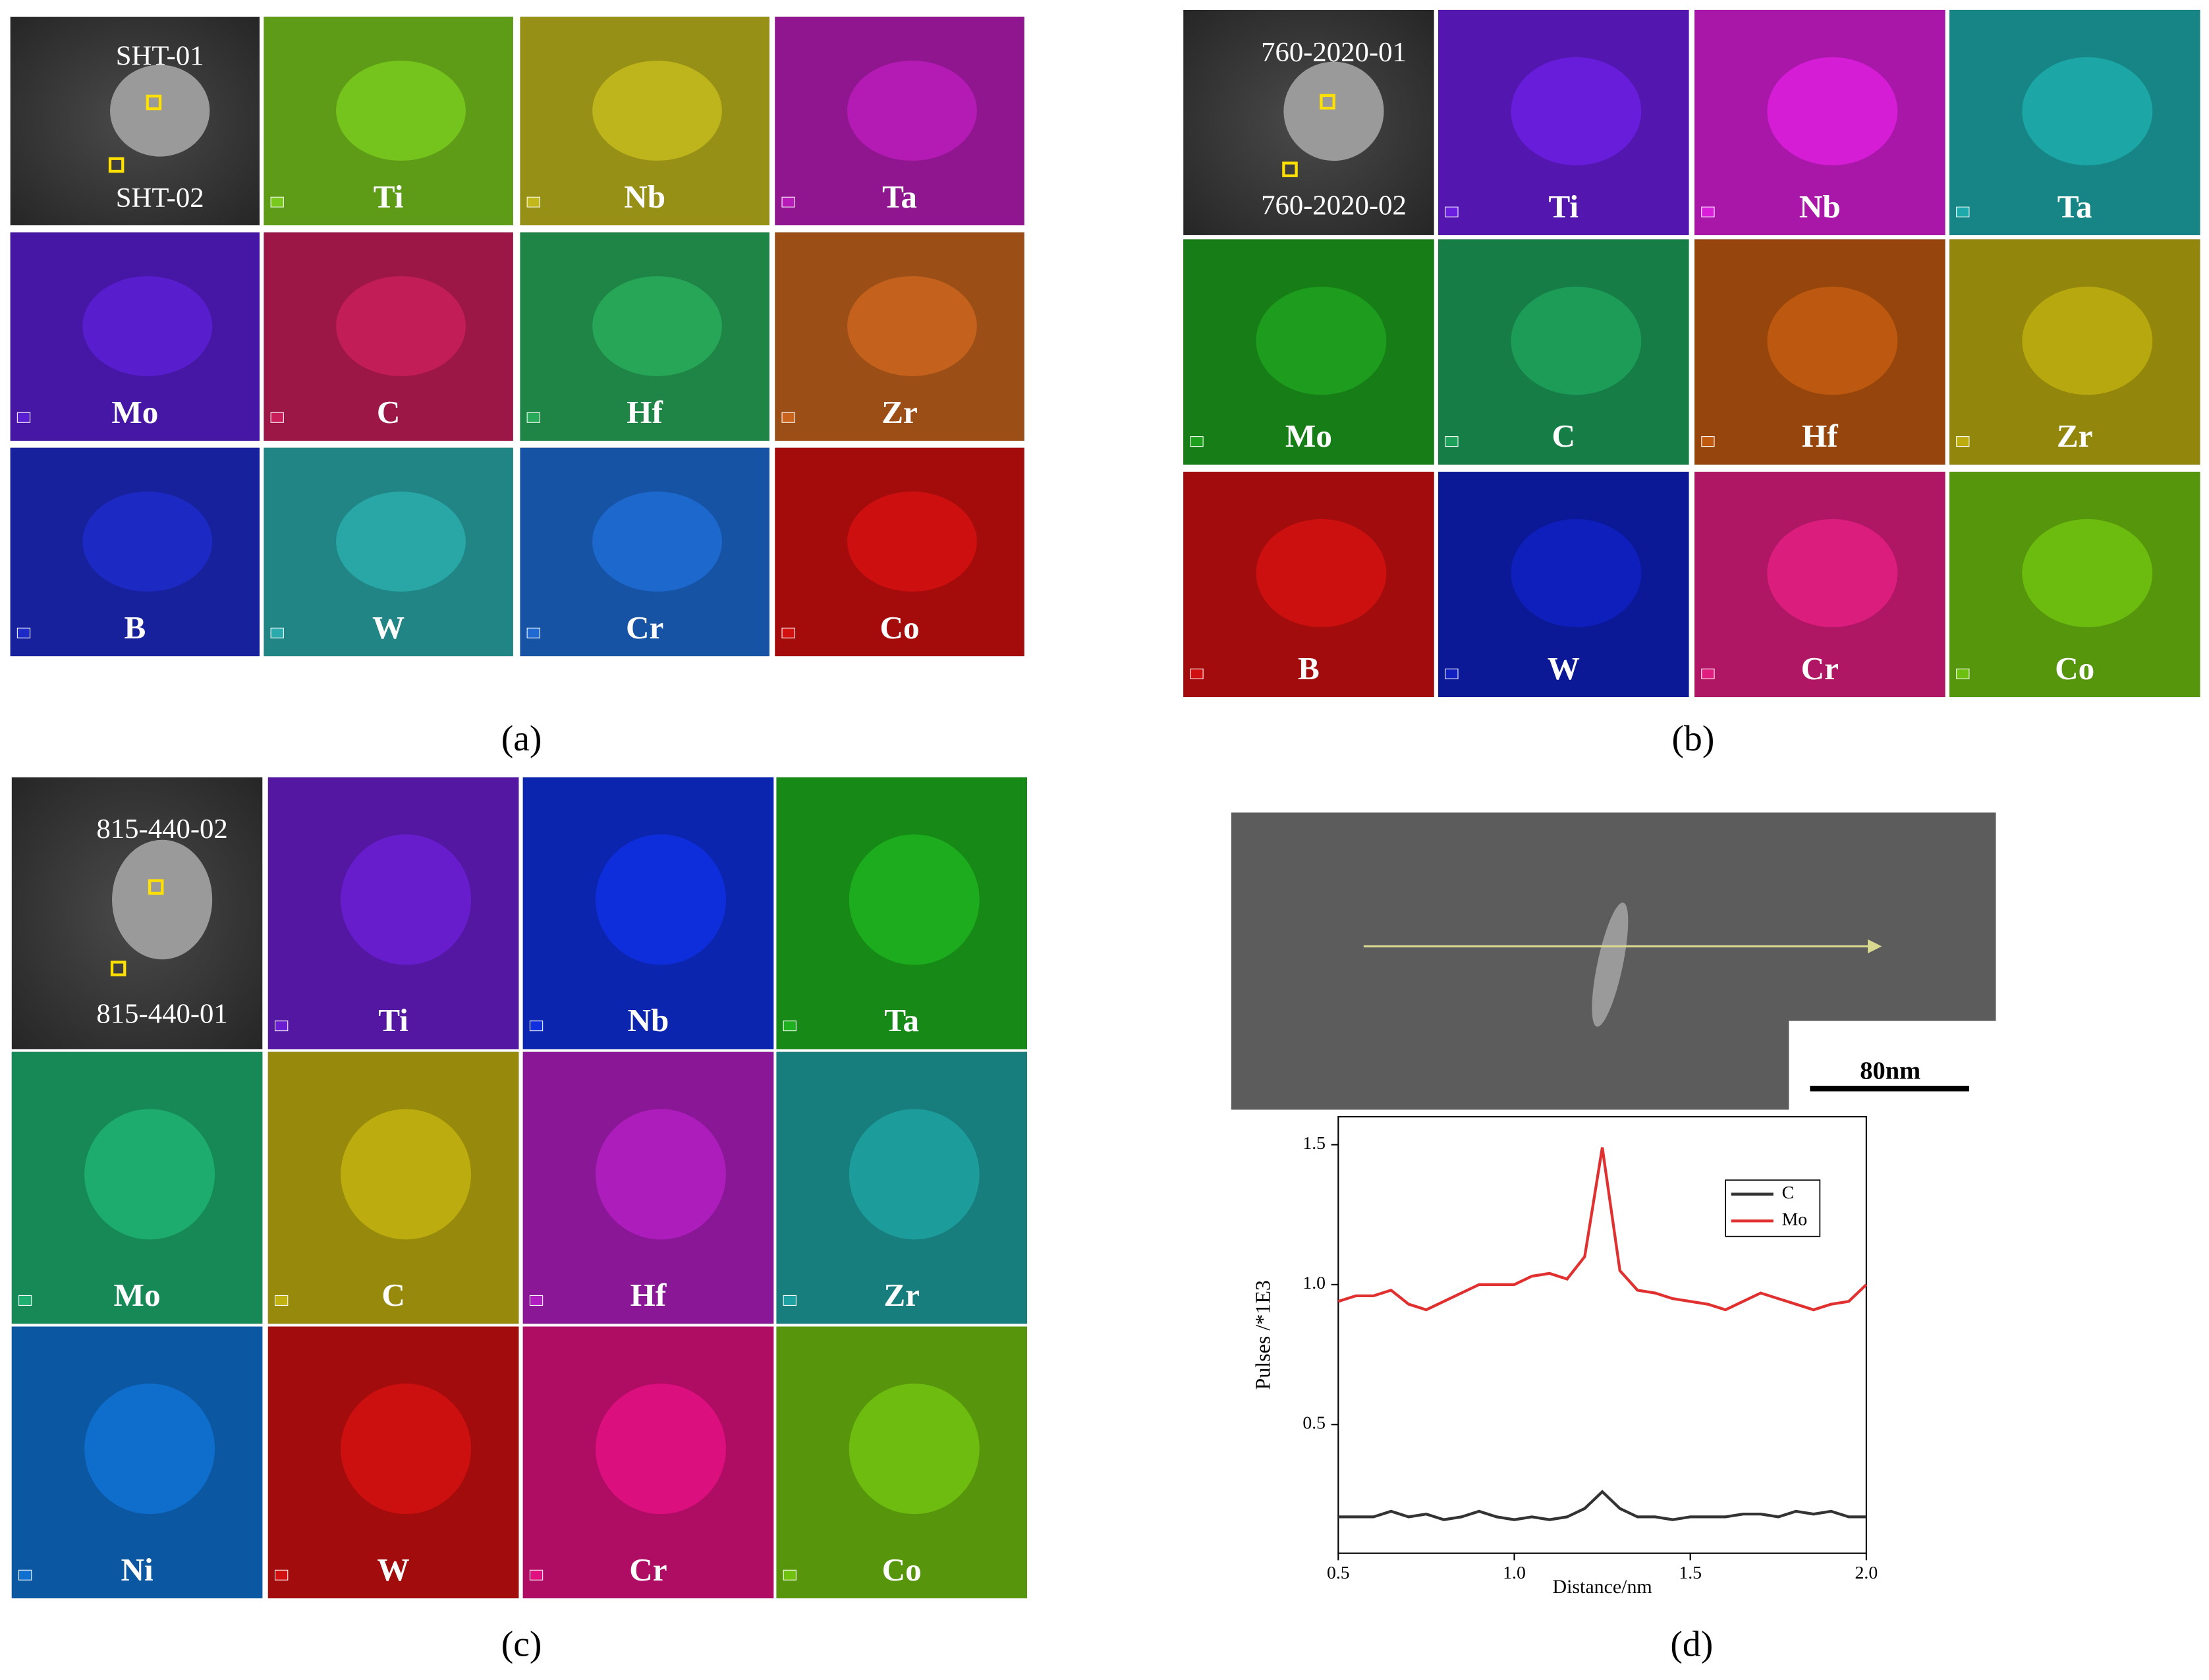  I want to click on element-label: Ni, so click(137, 1570).